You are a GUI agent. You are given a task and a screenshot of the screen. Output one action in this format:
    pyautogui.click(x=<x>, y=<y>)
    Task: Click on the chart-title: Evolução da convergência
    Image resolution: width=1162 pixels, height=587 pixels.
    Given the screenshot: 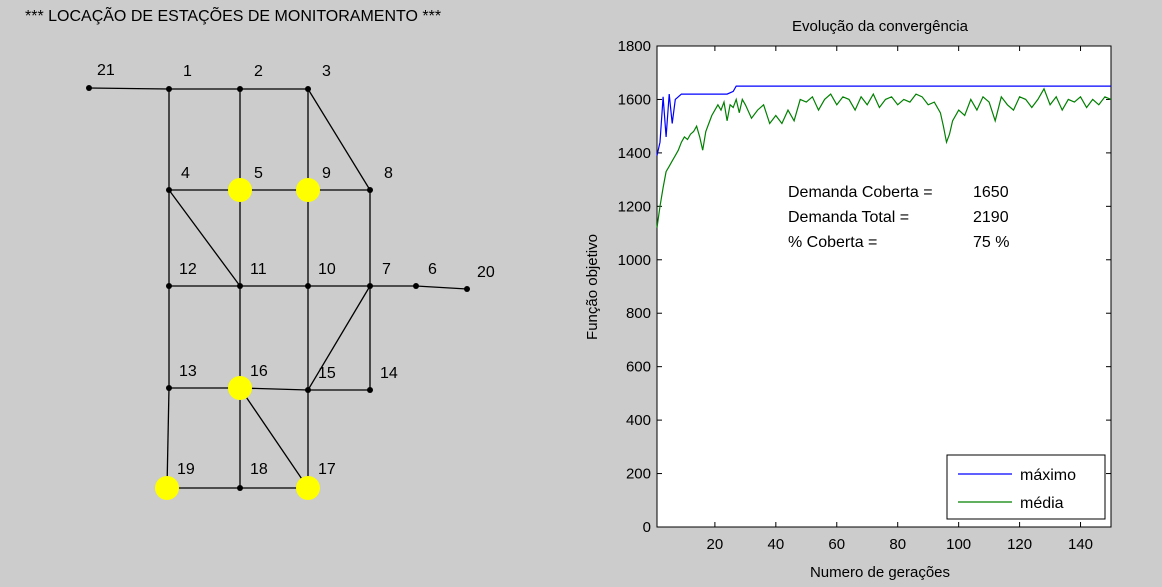 What is the action you would take?
    pyautogui.click(x=880, y=26)
    